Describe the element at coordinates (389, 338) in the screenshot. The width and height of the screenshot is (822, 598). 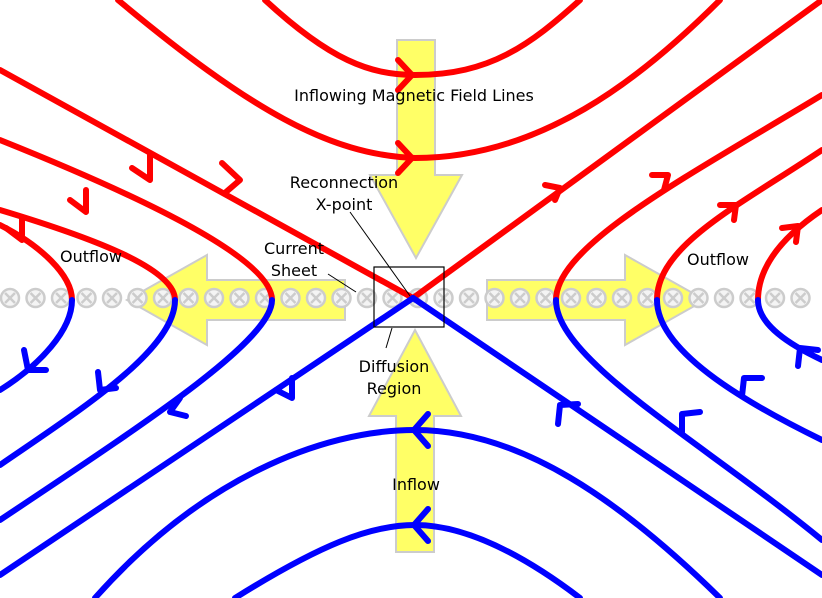
I see `diffusion-region-pointer` at that location.